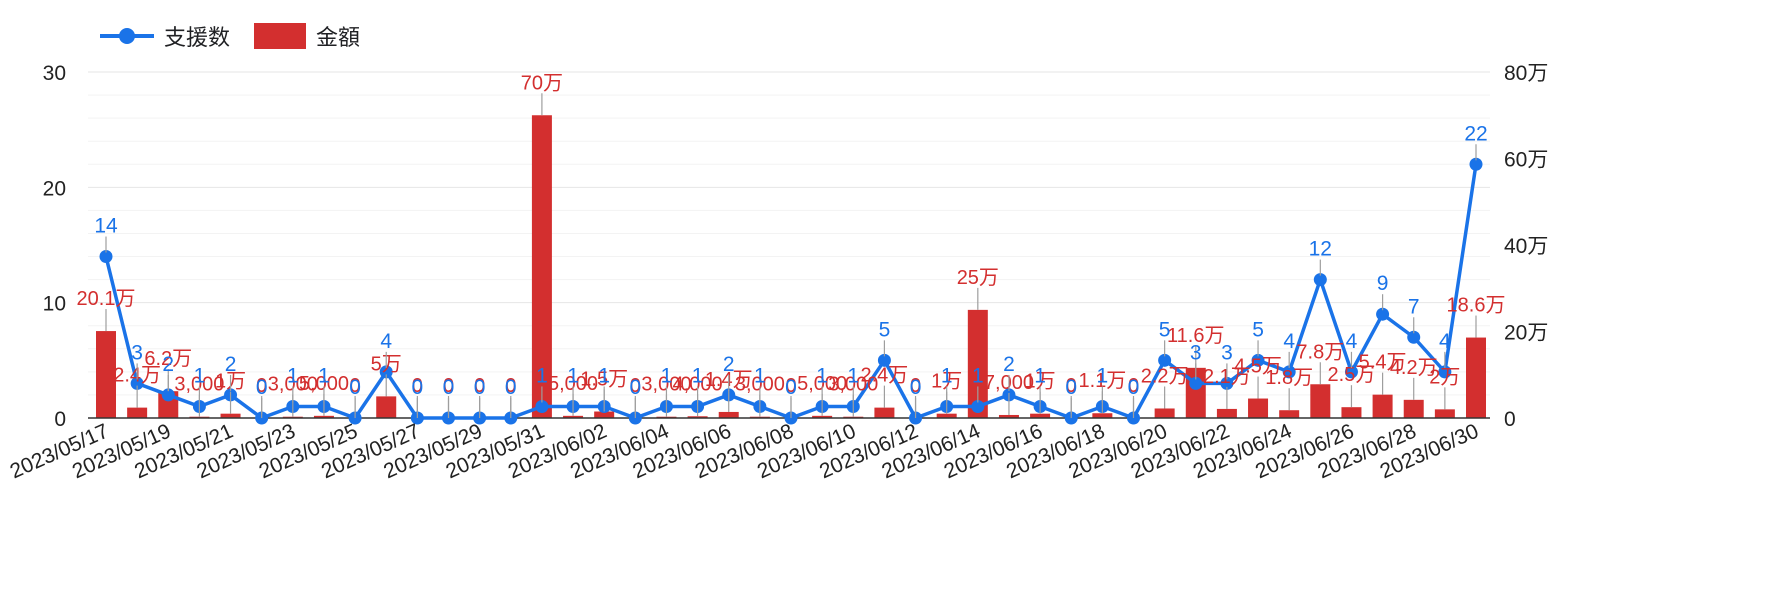 Image resolution: width=1770 pixels, height=596 pixels. What do you see at coordinates (1526, 73) in the screenshot?
I see `y-right-tick-label: 80万` at bounding box center [1526, 73].